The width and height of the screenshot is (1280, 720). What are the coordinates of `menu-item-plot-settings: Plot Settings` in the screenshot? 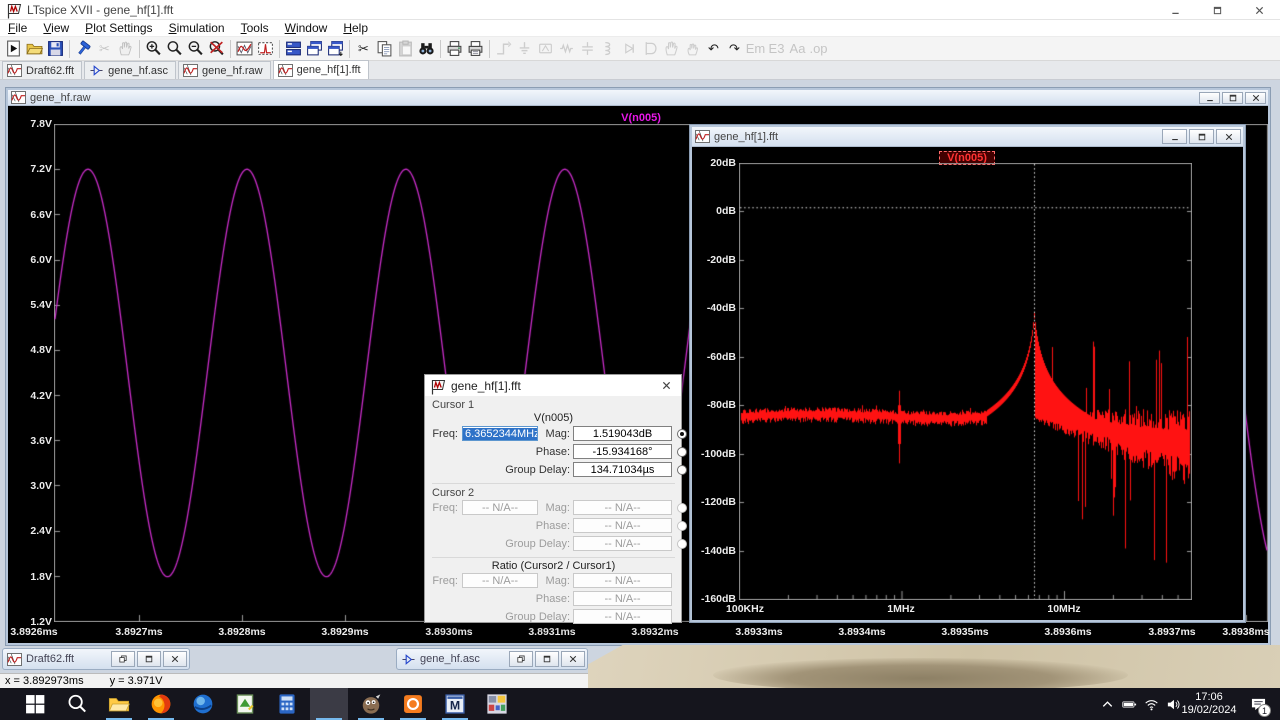 It's located at (119, 28).